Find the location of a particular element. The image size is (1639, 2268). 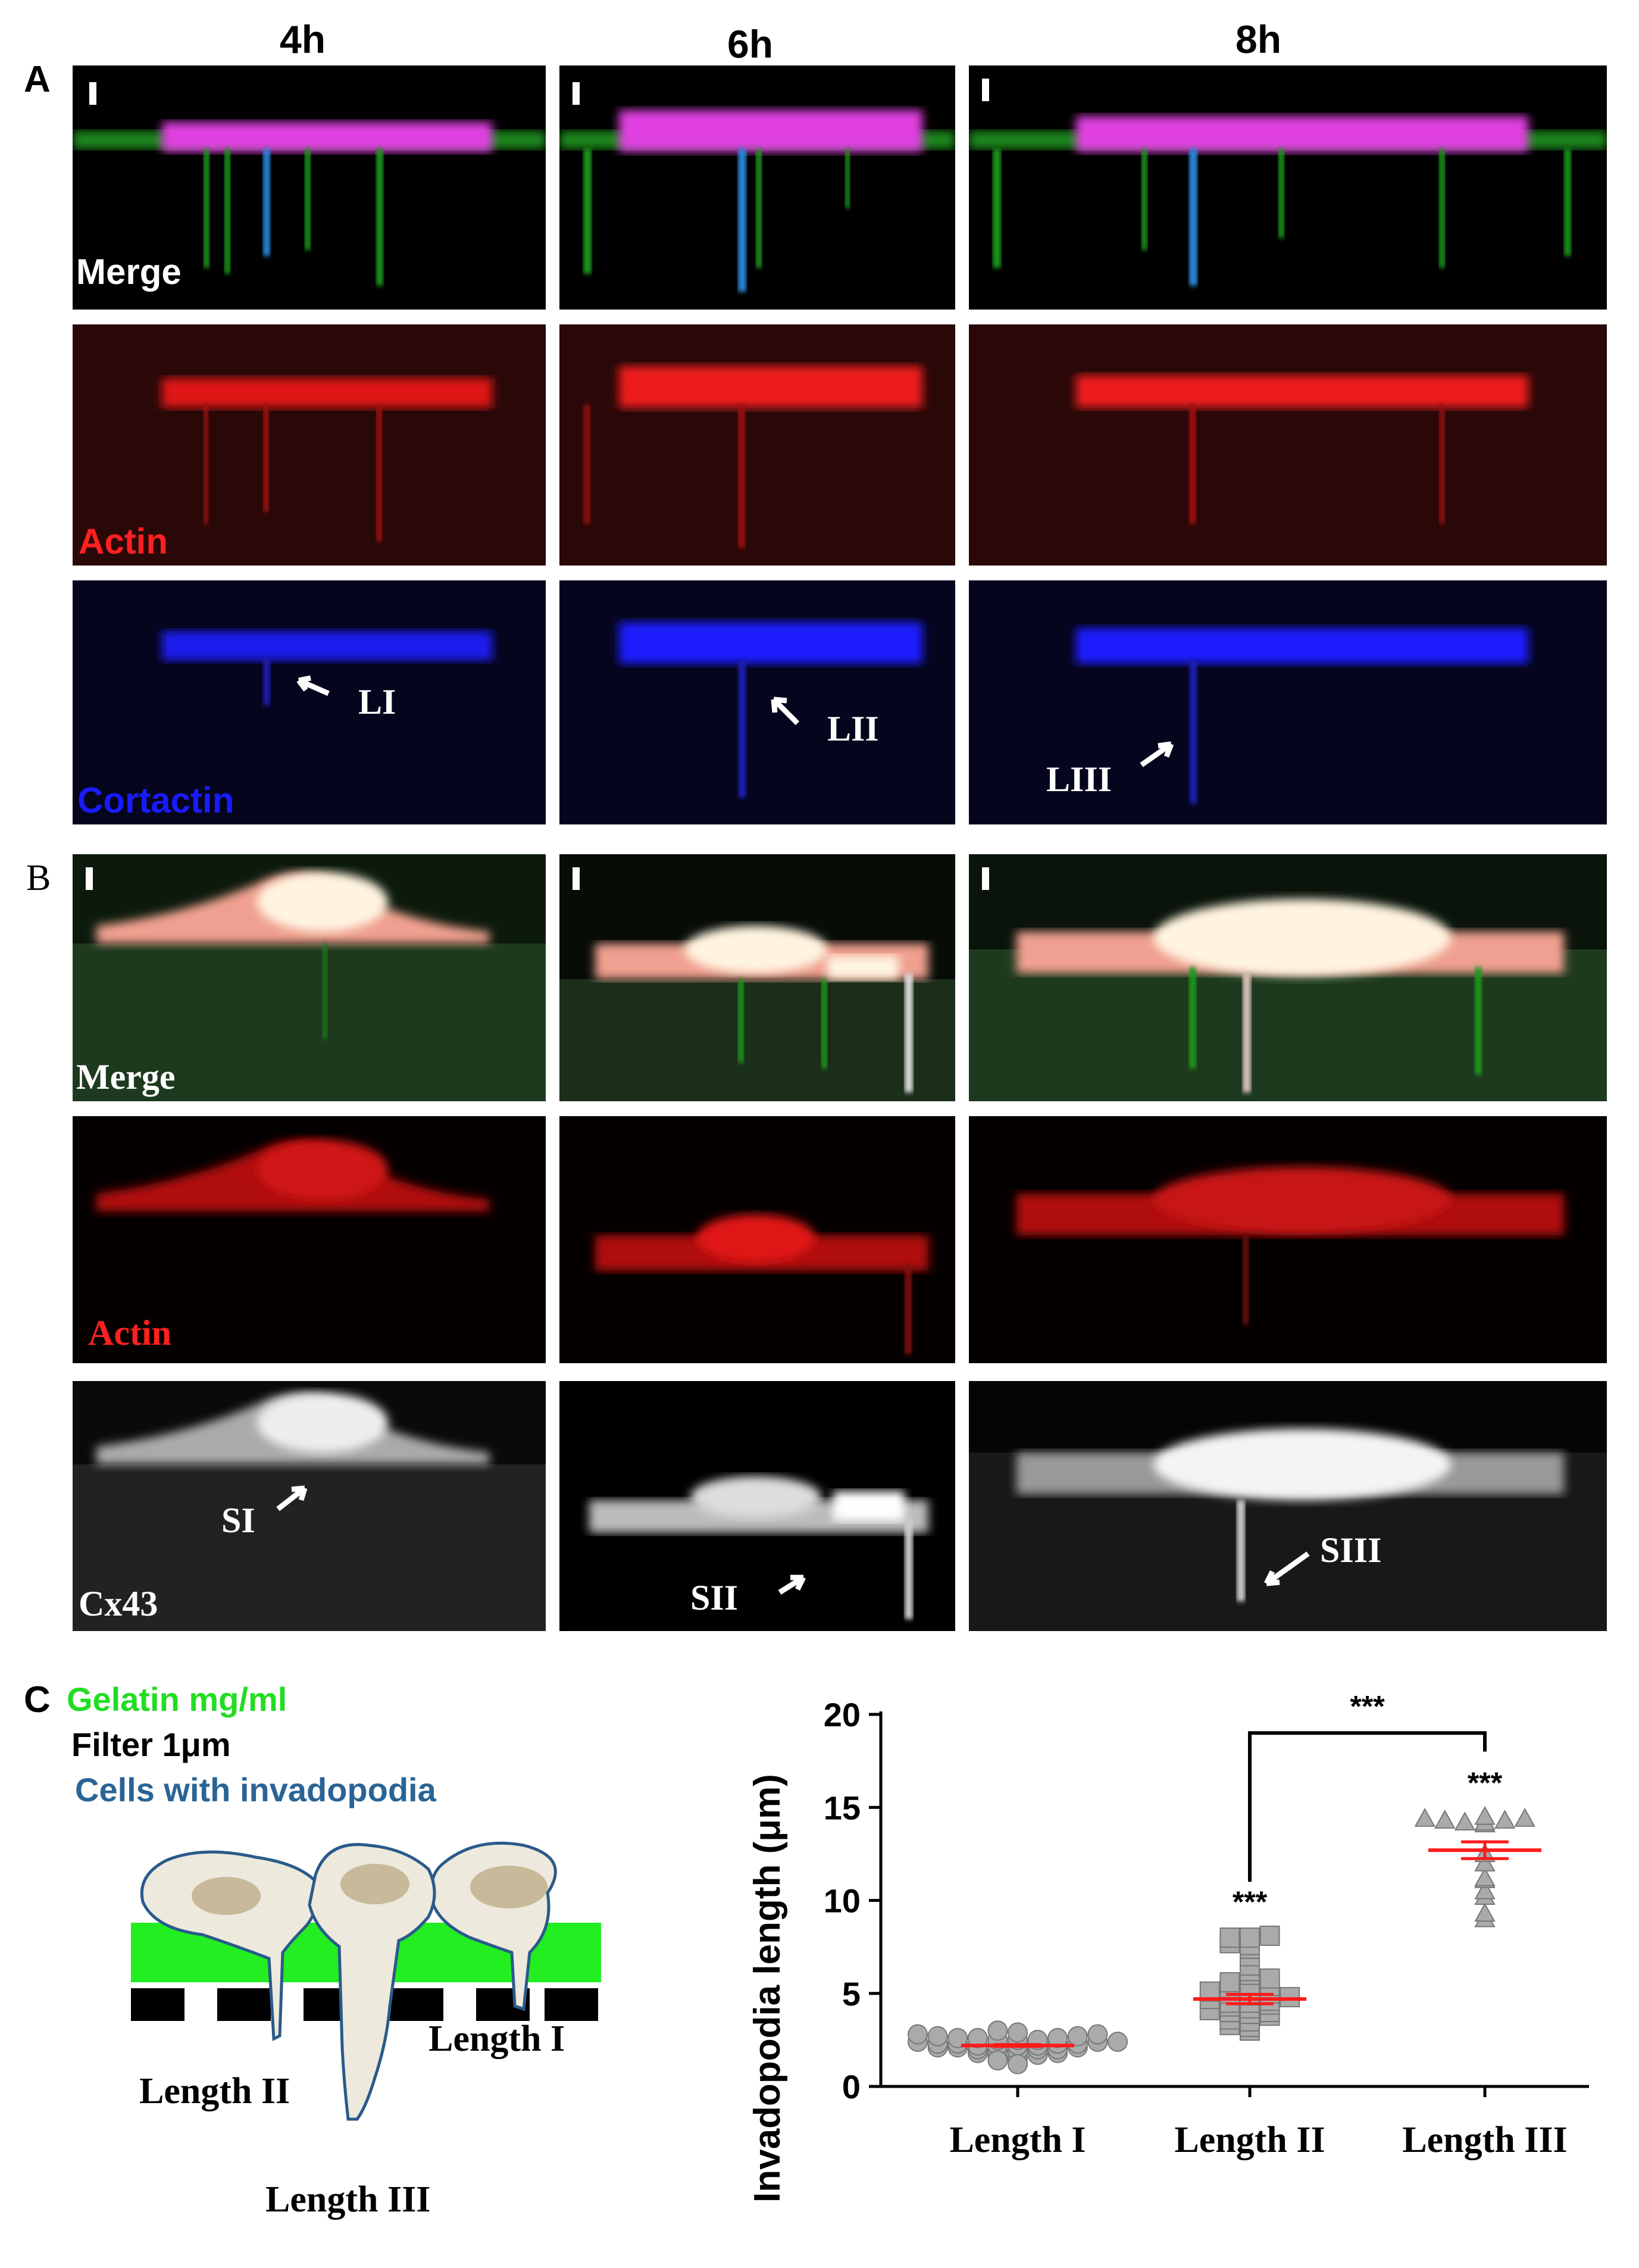

column-header-8h: 8h is located at coordinates (1258, 39).